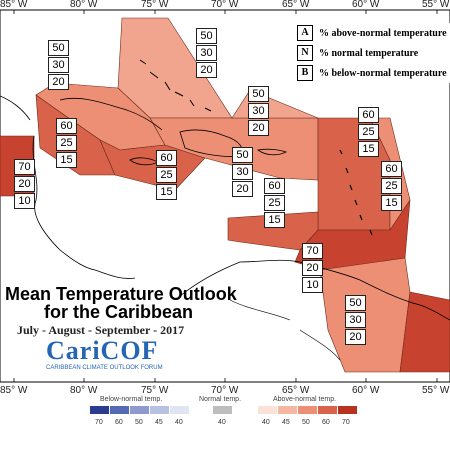 Image resolution: width=450 pixels, height=450 pixels. Describe the element at coordinates (121, 294) in the screenshot. I see `map-title-line1: Mean Temperature Outlook` at that location.